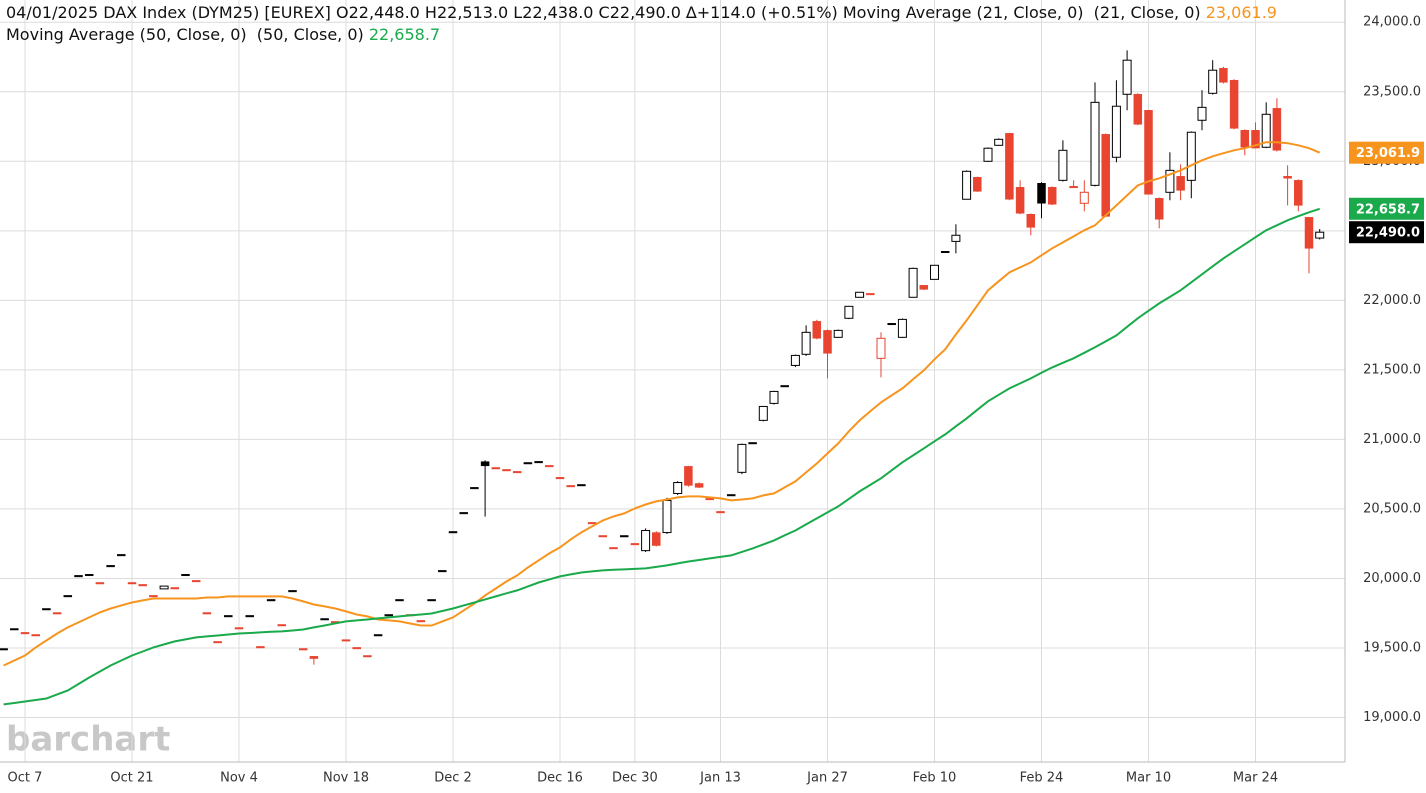 Image resolution: width=1426 pixels, height=793 pixels. I want to click on y-tick-label: 21,000.0, so click(1392, 439).